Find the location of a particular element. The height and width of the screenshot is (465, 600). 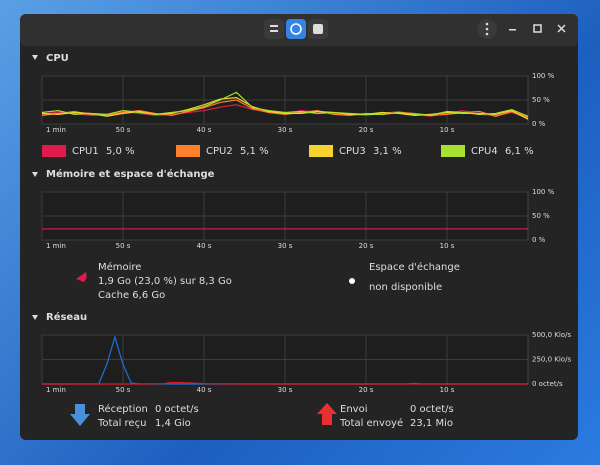

legend-value: 5,1 % is located at coordinates (254, 151).